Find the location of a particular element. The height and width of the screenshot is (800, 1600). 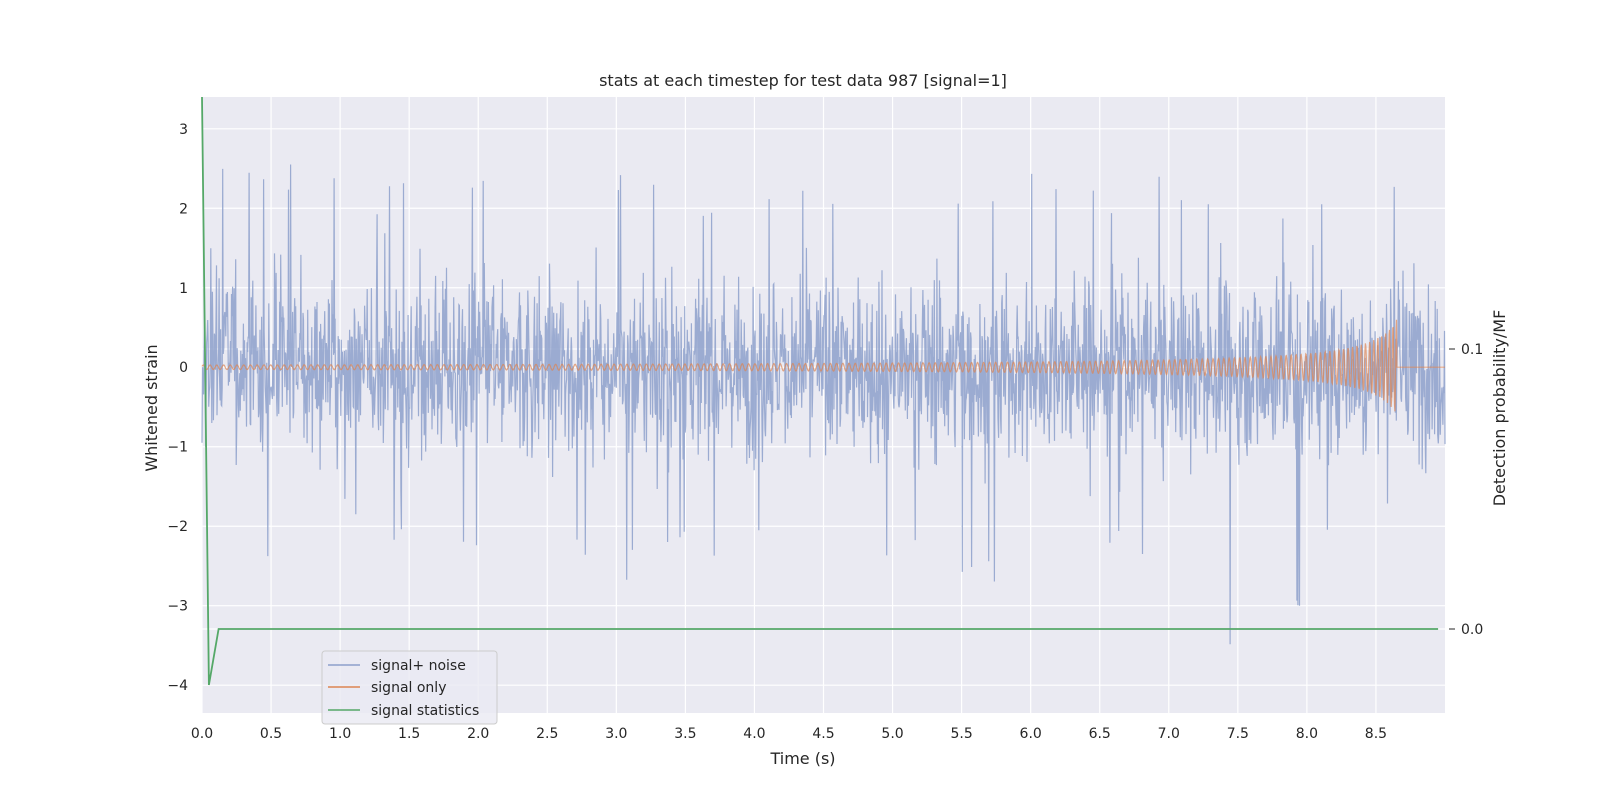

x-tick-label: 0.5 is located at coordinates (271, 734).